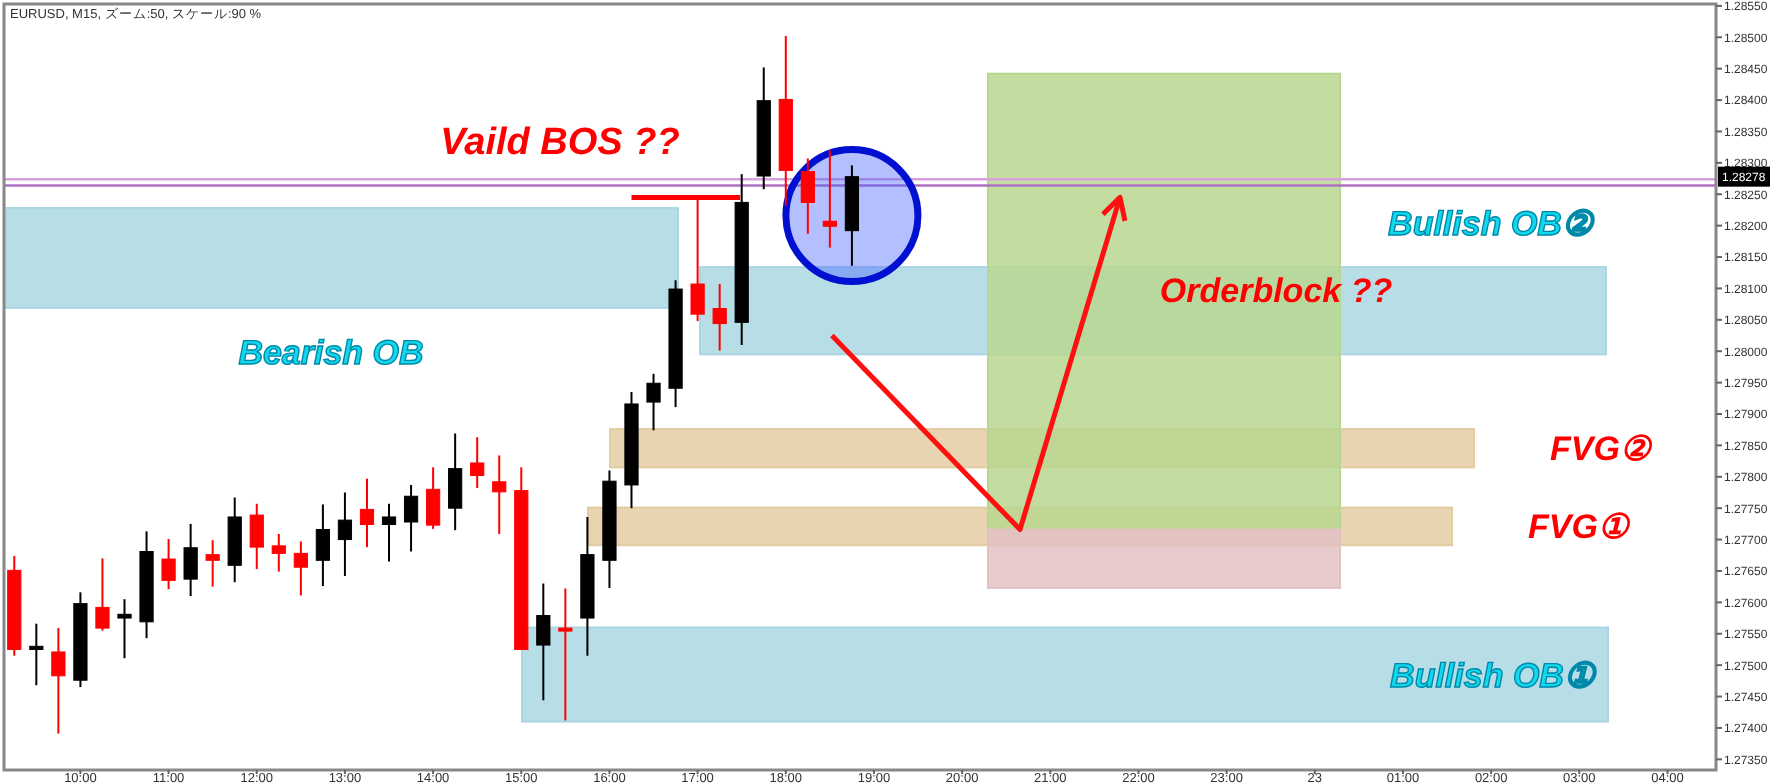 The image size is (1772, 784). Describe the element at coordinates (1580, 527) in the screenshot. I see `band-label: FVG①` at that location.